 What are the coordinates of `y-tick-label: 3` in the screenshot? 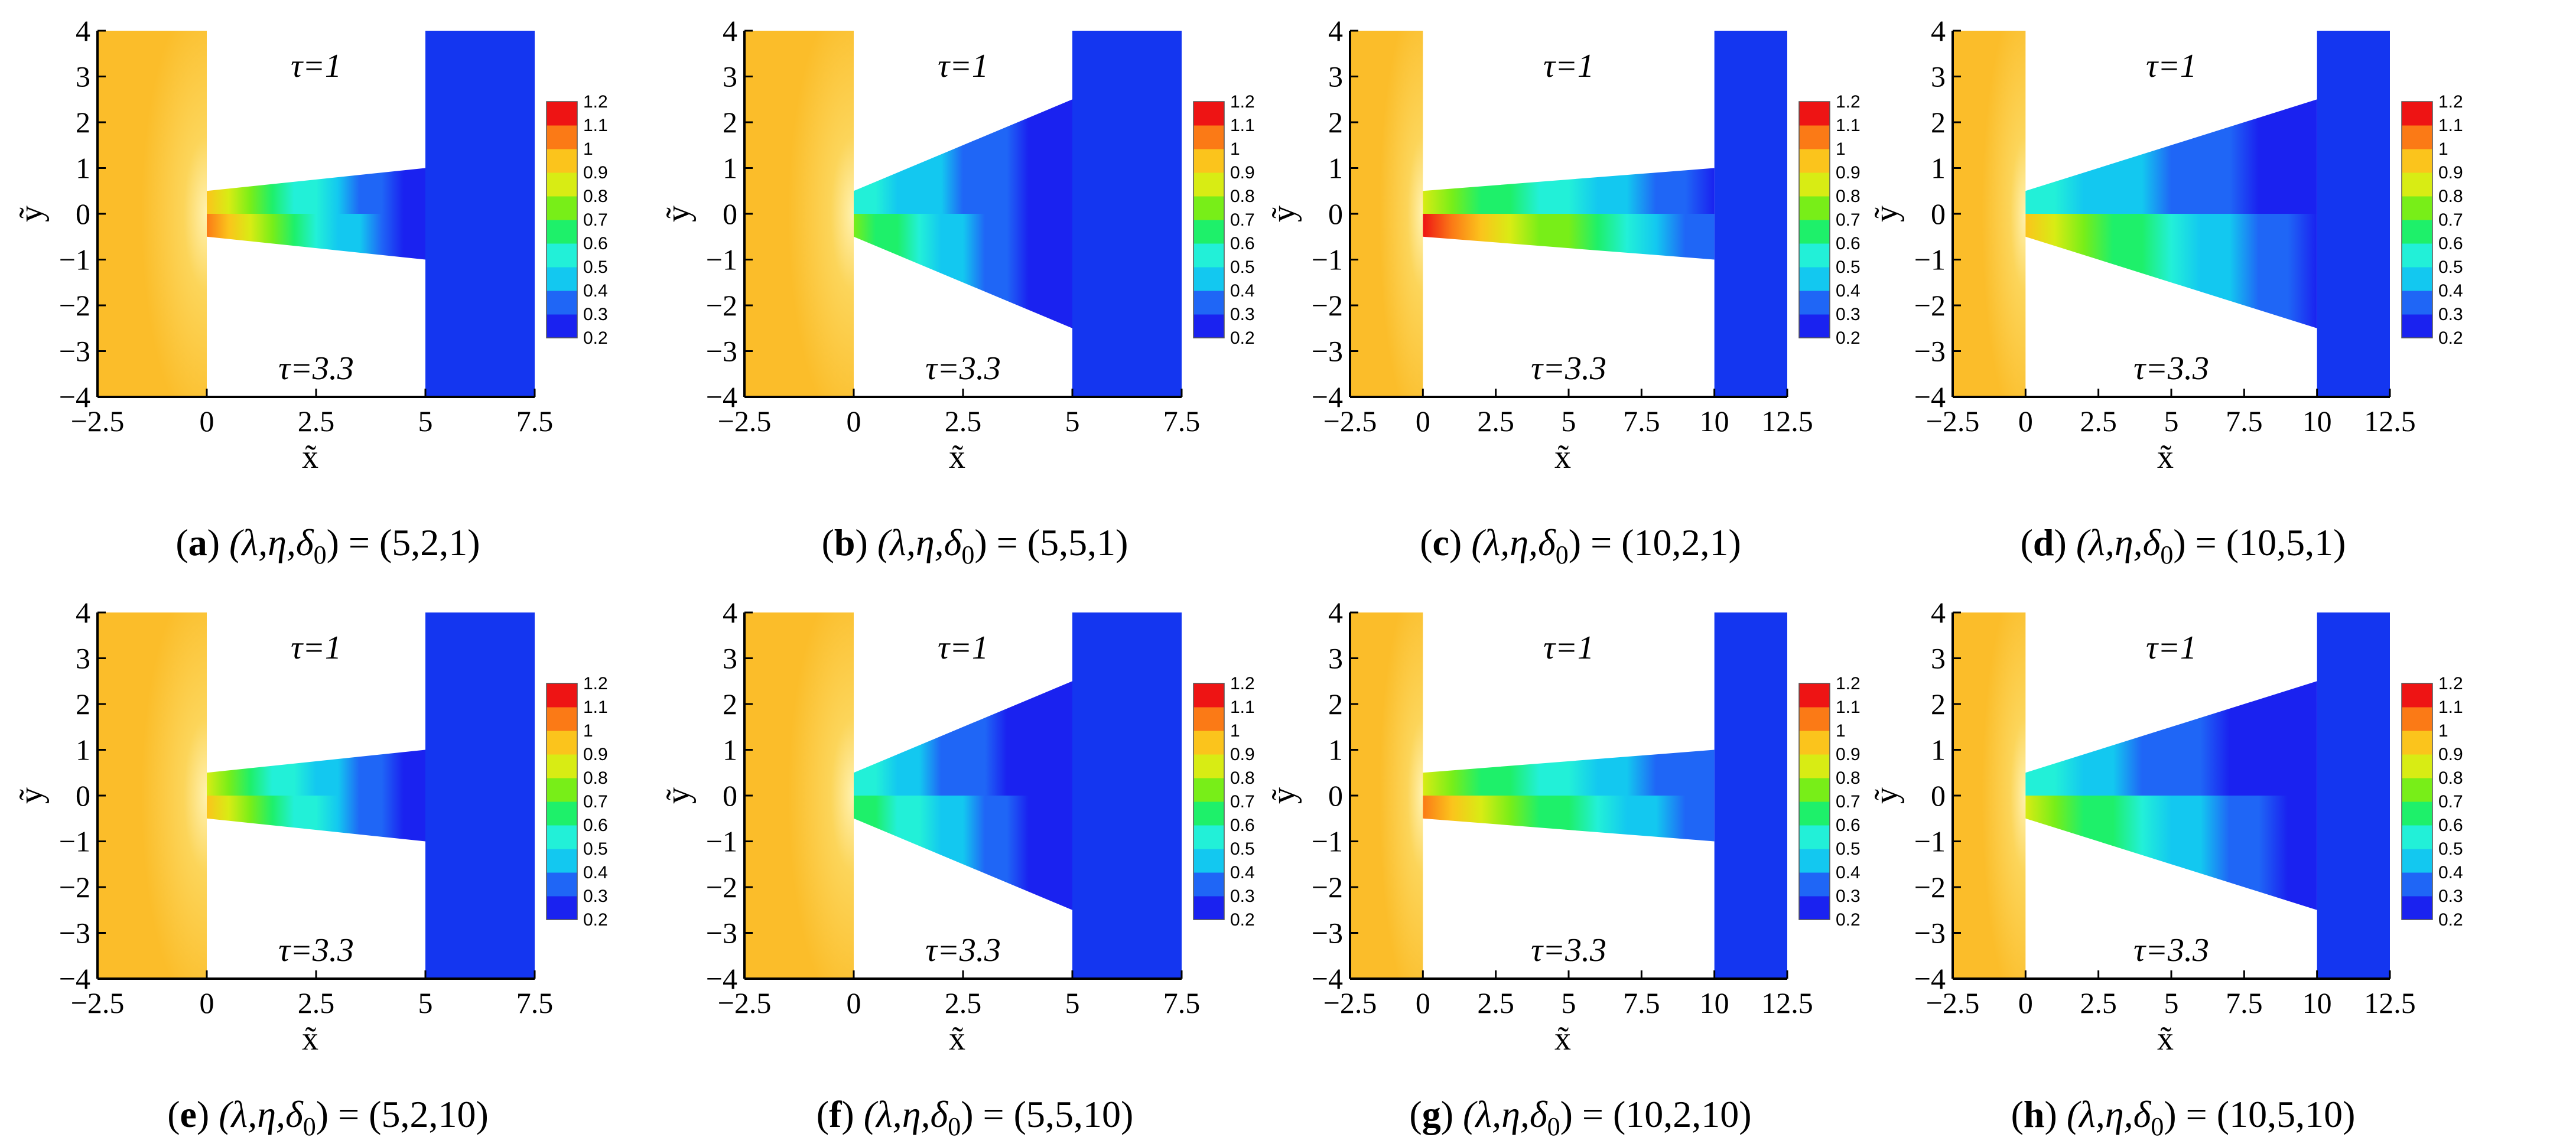 It's located at (1335, 76).